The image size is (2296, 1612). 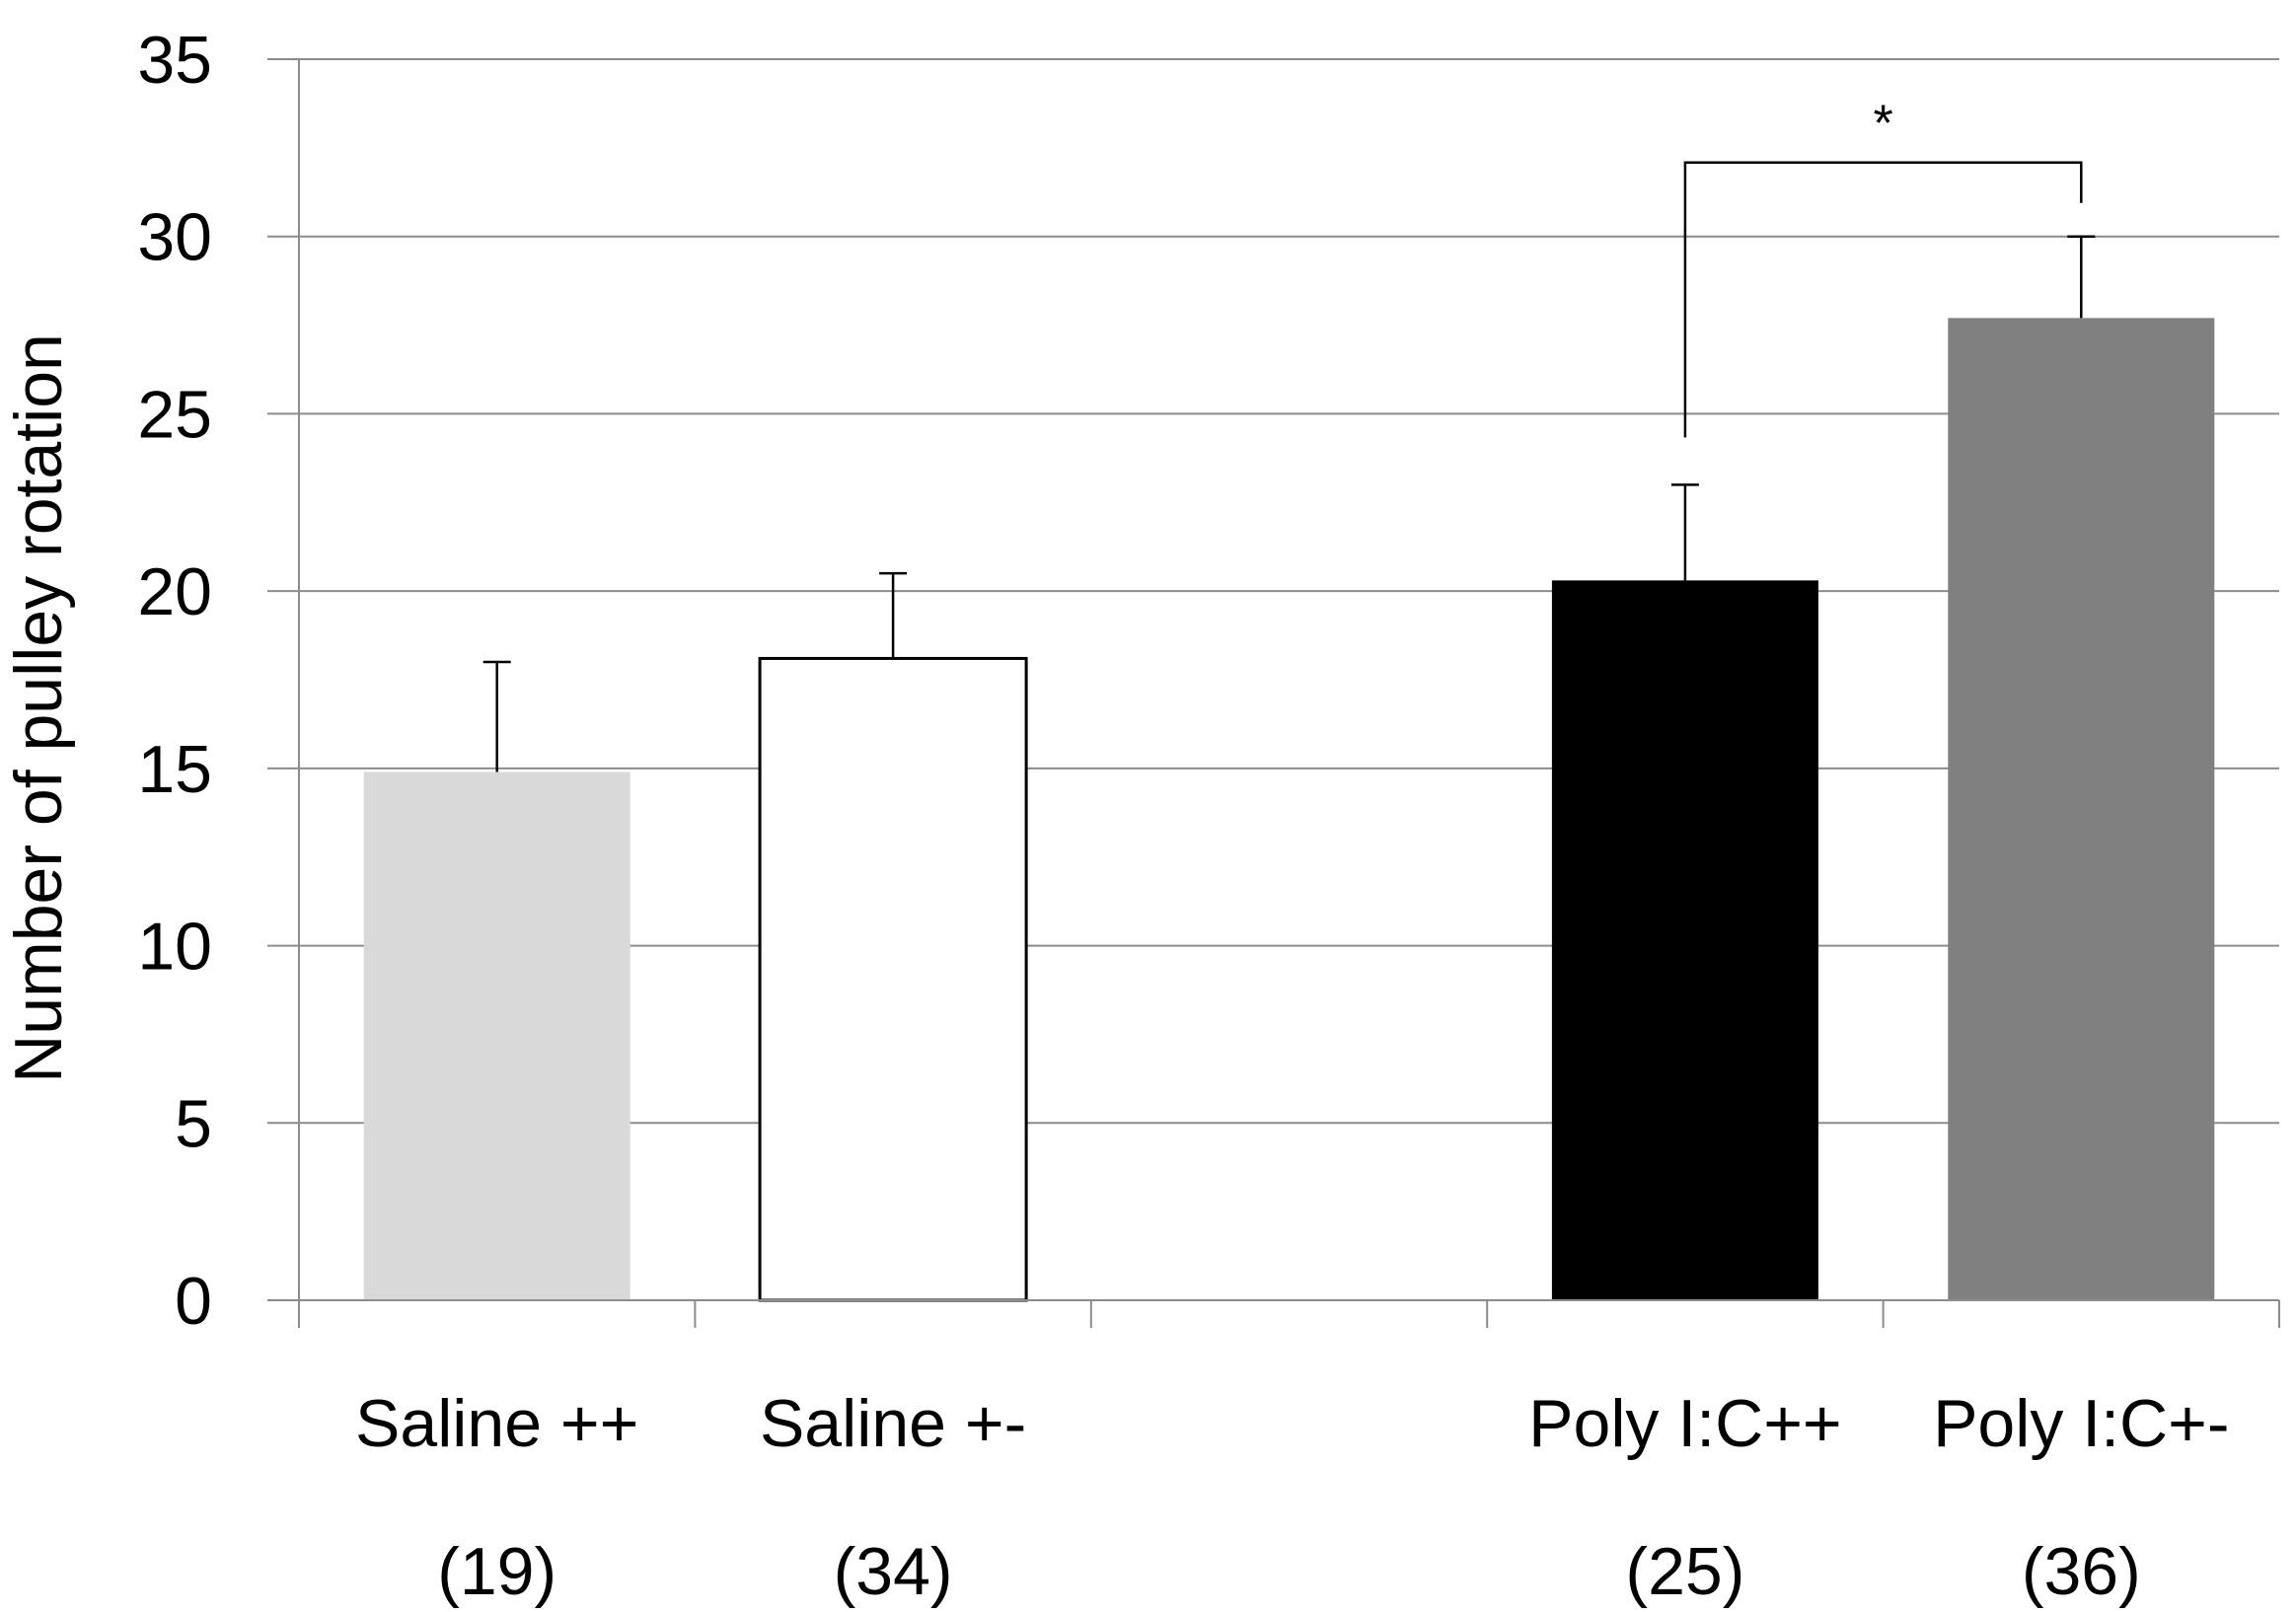 I want to click on significance-bracket: *, so click(x=1883, y=267).